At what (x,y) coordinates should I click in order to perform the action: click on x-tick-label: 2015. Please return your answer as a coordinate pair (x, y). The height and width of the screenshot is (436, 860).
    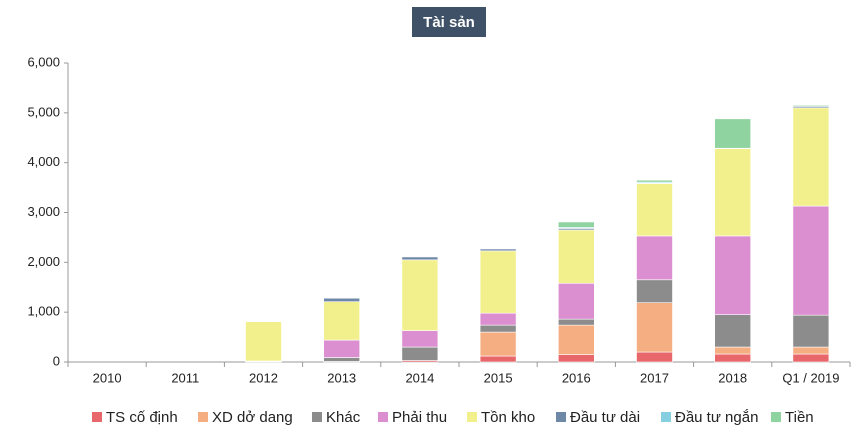
    Looking at the image, I should click on (498, 377).